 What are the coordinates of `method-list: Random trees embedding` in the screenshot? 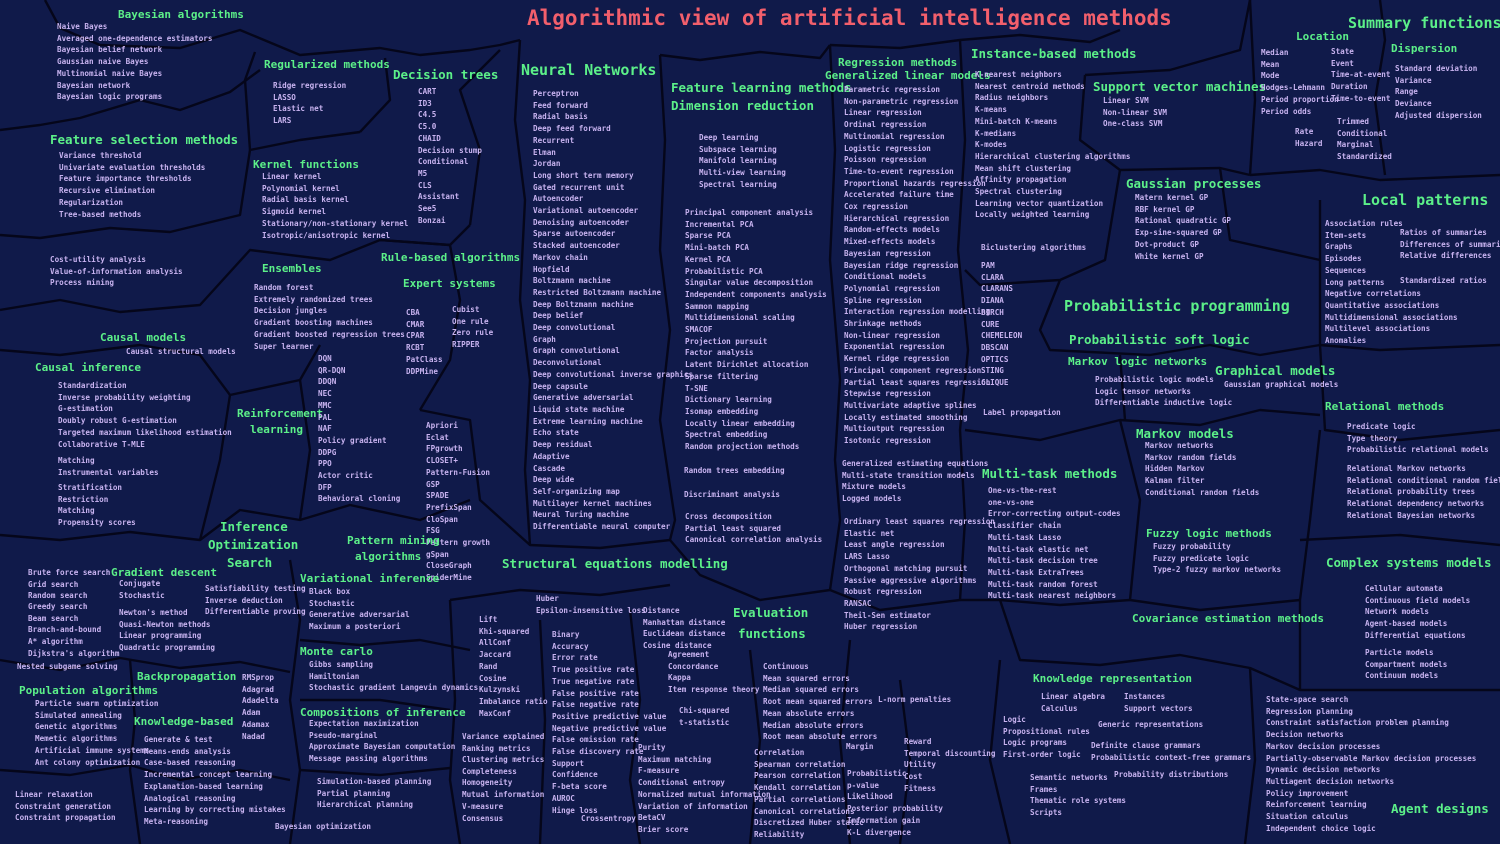 It's located at (734, 471).